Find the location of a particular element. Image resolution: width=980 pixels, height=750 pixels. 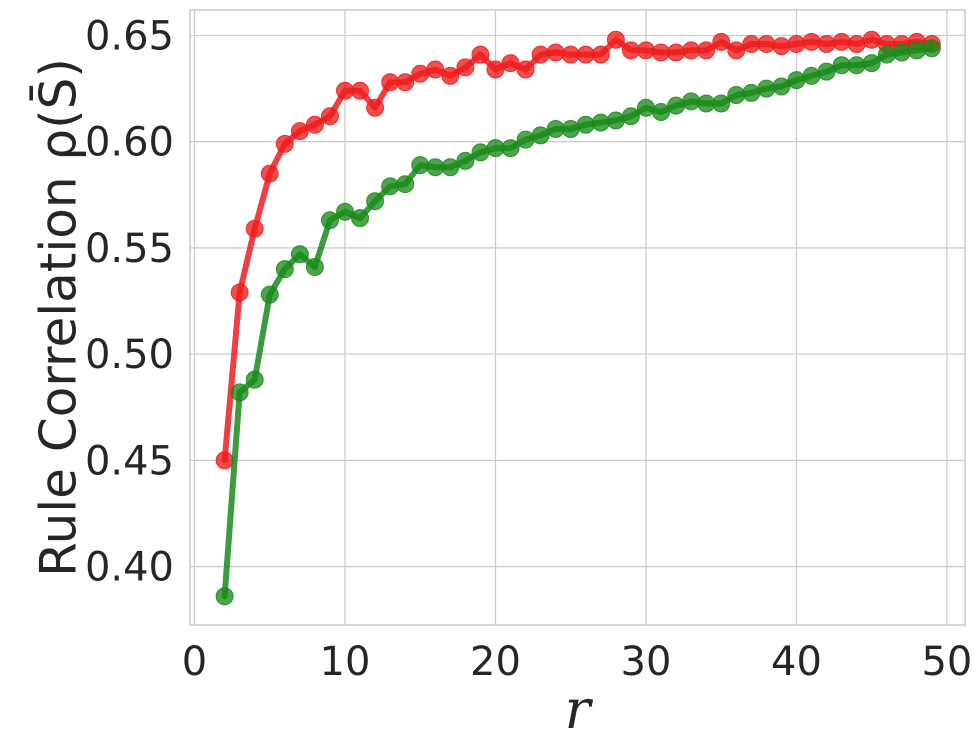

y-axis-ticks: 0.40 0.45 0.50 0.55 0.60 0.65 is located at coordinates (129, 301).